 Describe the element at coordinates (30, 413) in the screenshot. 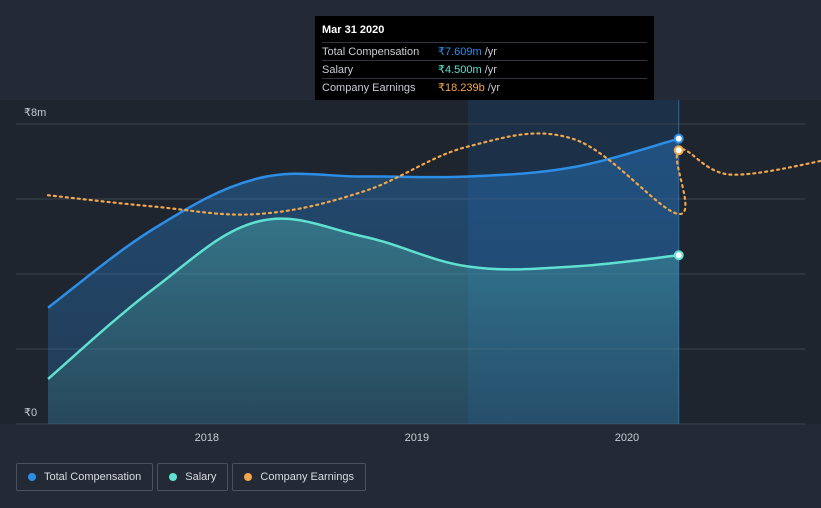

I see `y-tick-label-bottom: ₹0` at that location.